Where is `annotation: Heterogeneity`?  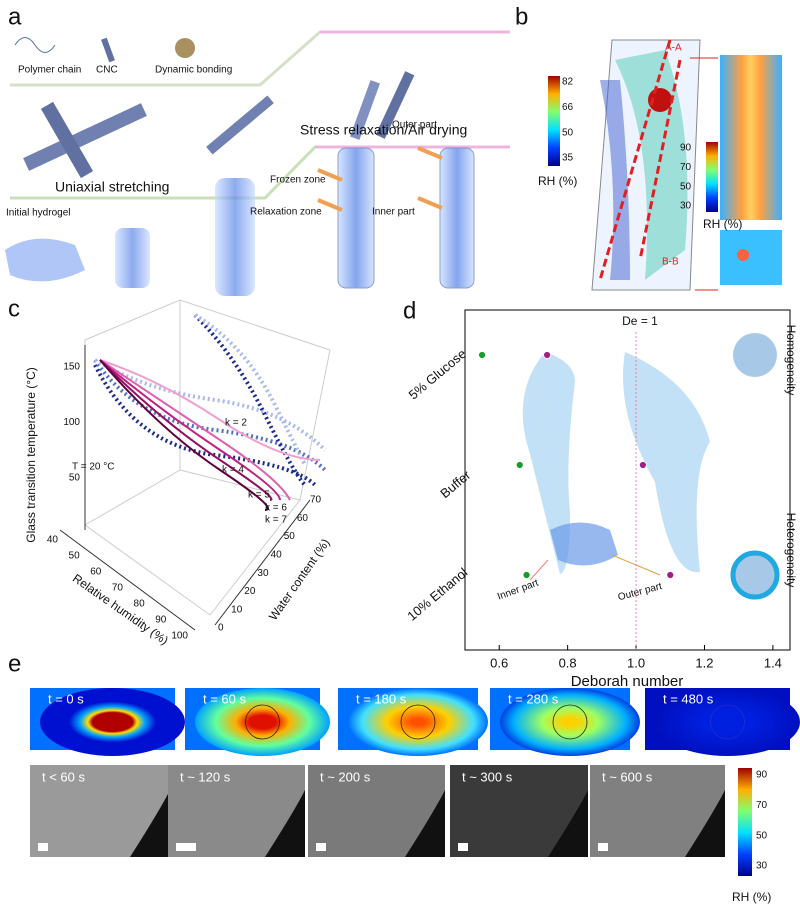 annotation: Heterogeneity is located at coordinates (791, 550).